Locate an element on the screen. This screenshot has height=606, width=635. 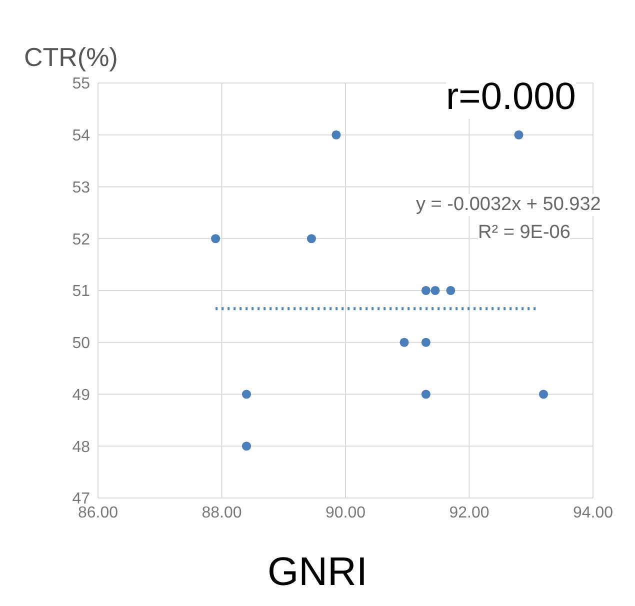
y-tick-label: 49 is located at coordinates (81, 395).